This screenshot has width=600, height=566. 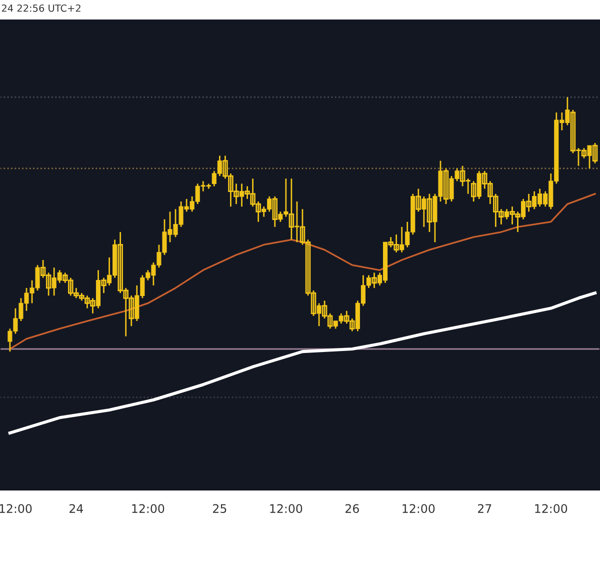 What do you see at coordinates (352, 509) in the screenshot?
I see `x-tick-label: 26` at bounding box center [352, 509].